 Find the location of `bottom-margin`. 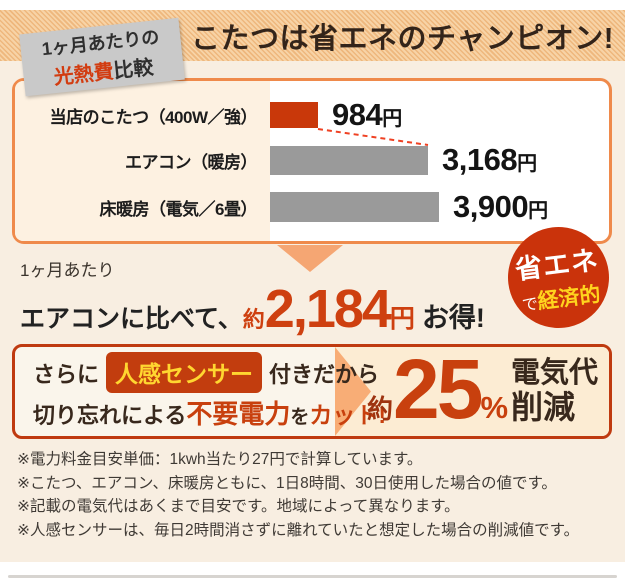

bottom-margin is located at coordinates (312, 571).